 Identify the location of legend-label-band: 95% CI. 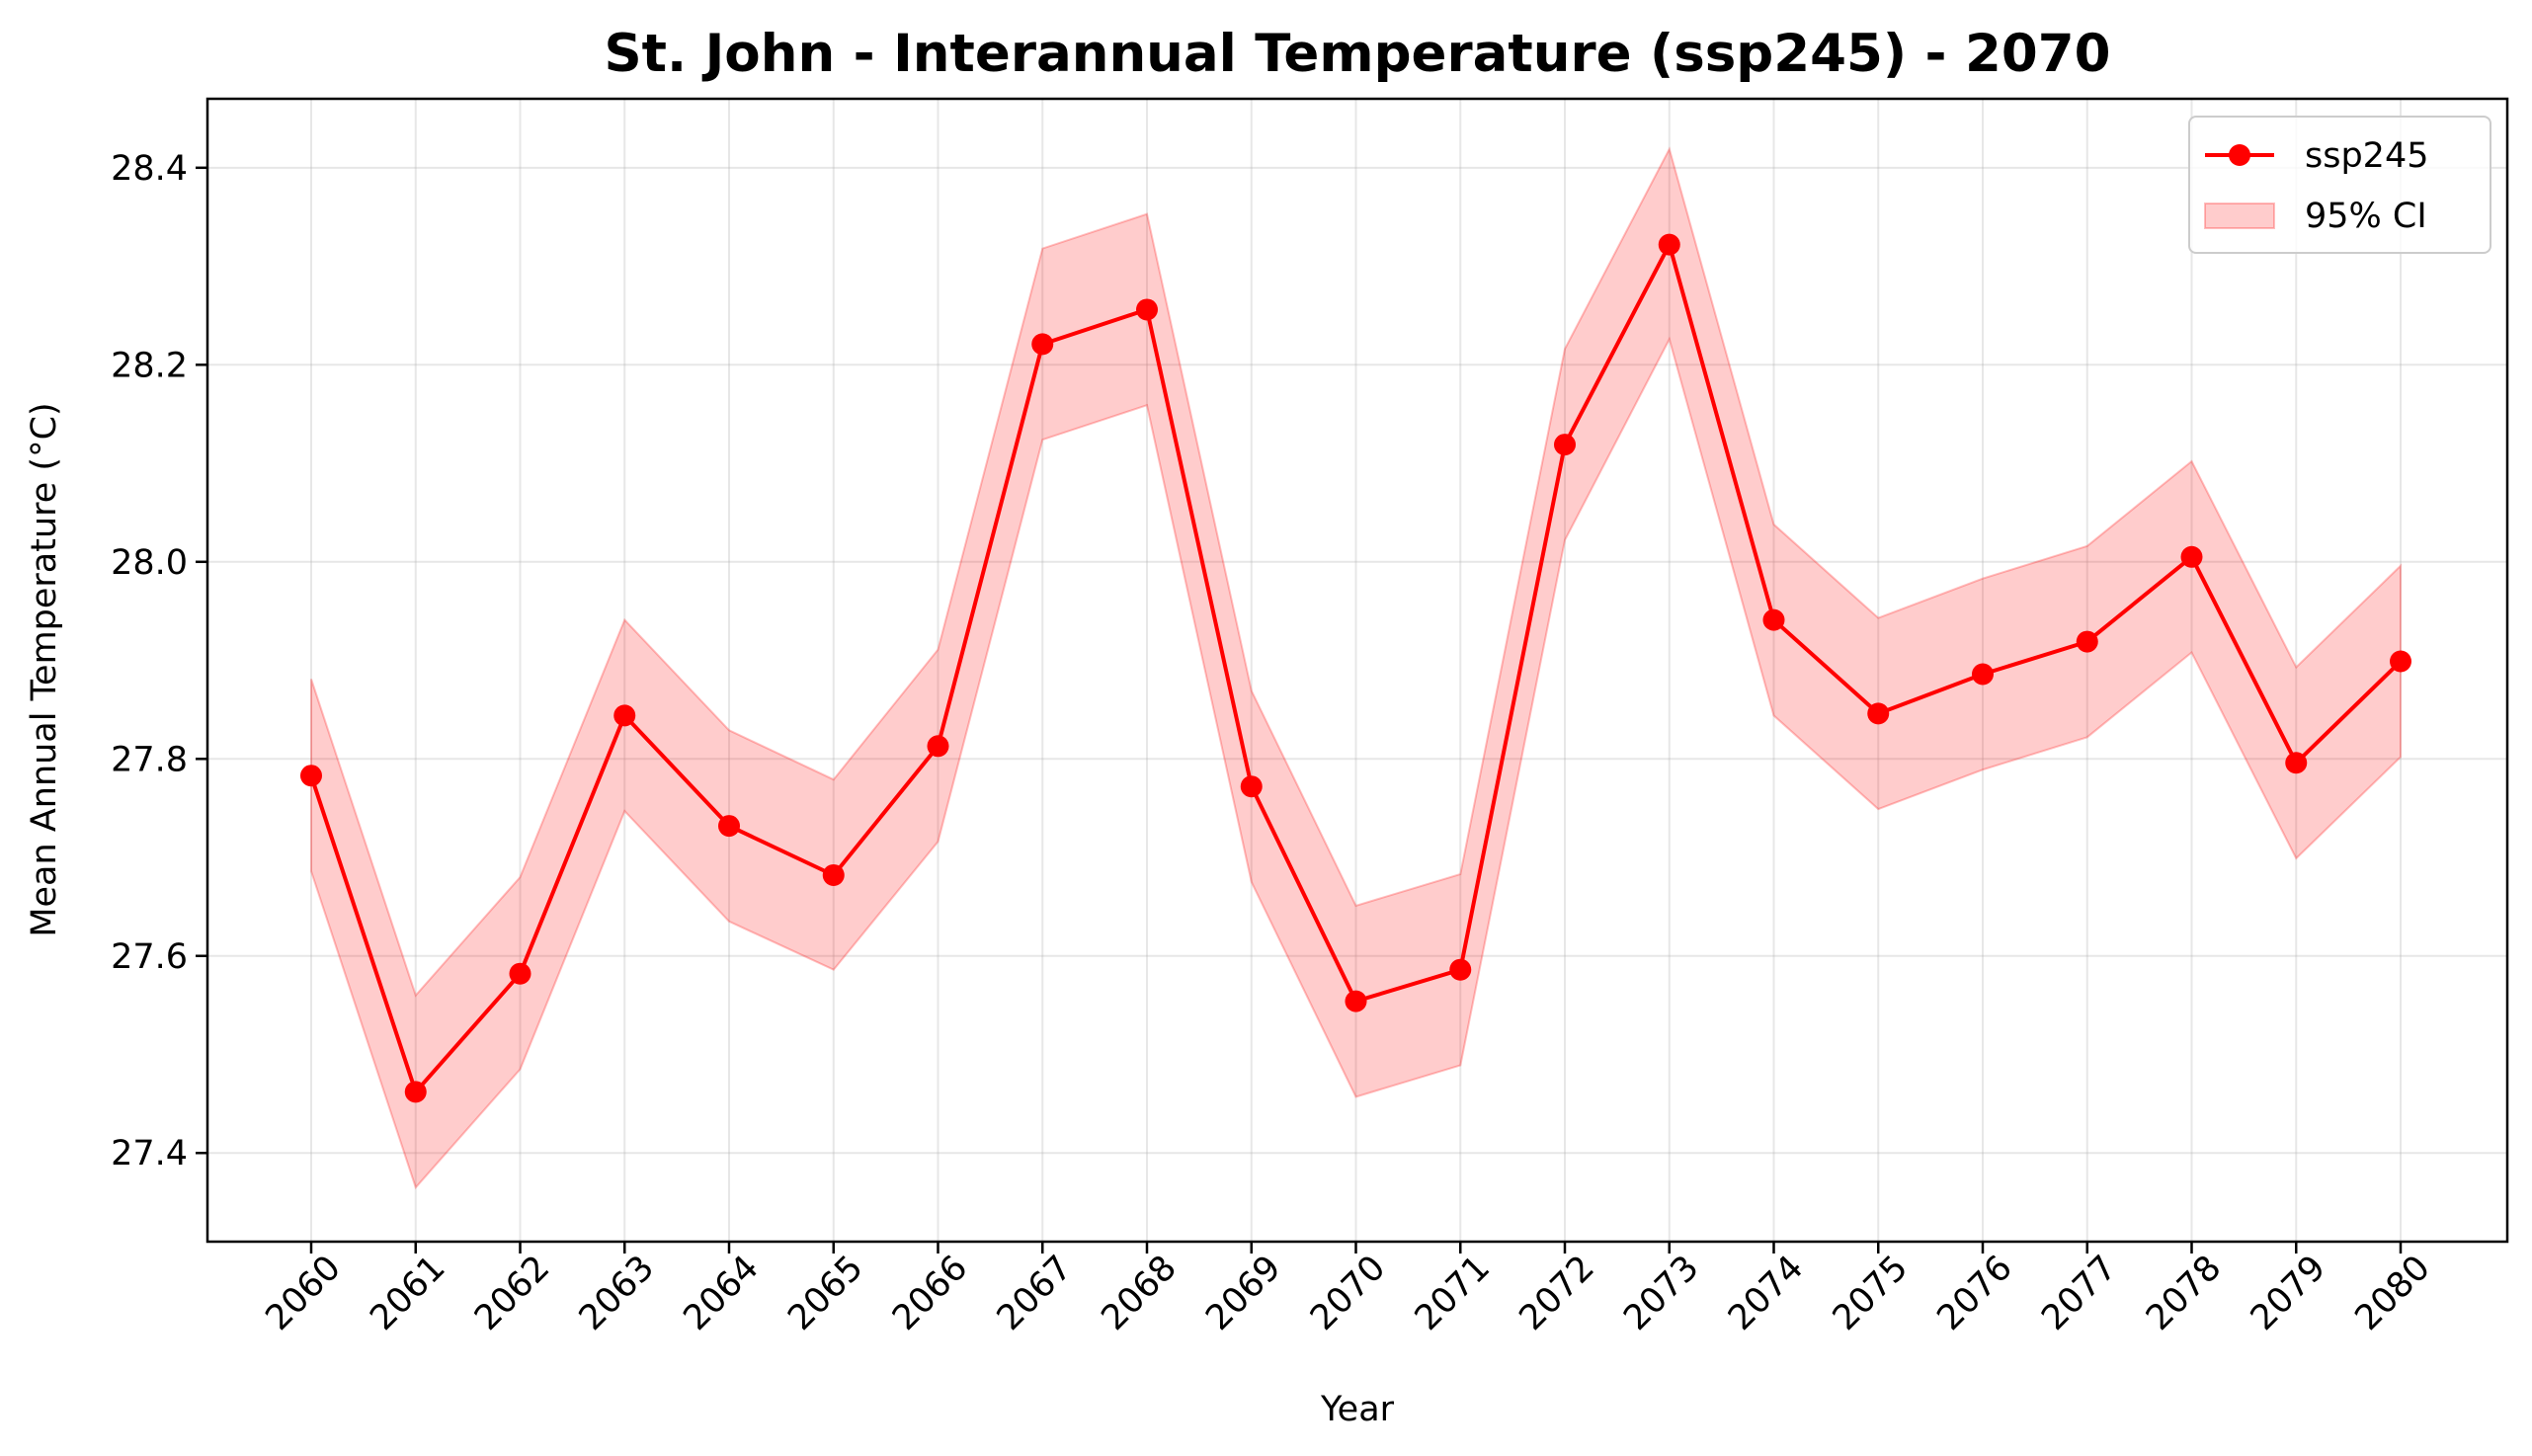
(2366, 216).